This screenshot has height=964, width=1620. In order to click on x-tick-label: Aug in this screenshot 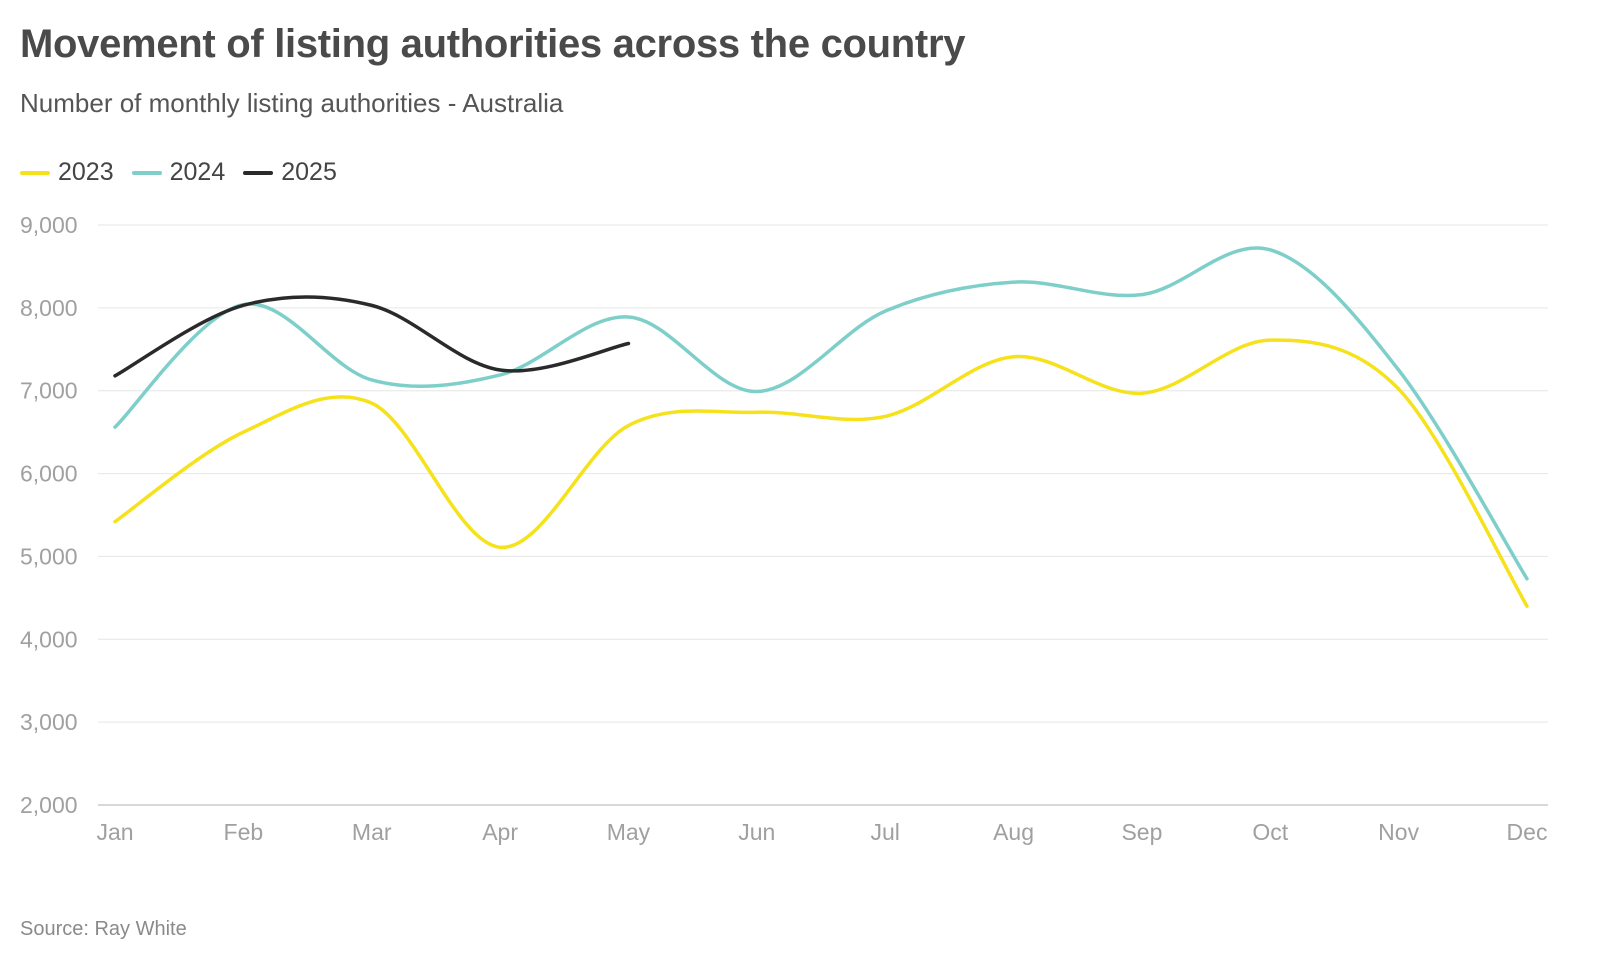, I will do `click(1013, 832)`.